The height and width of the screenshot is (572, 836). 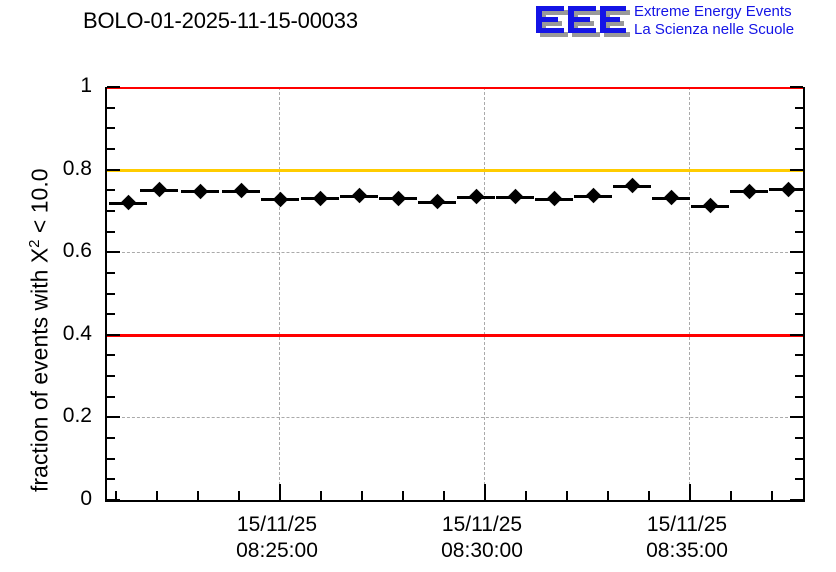 What do you see at coordinates (77, 251) in the screenshot?
I see `y-tick-label: 0.6` at bounding box center [77, 251].